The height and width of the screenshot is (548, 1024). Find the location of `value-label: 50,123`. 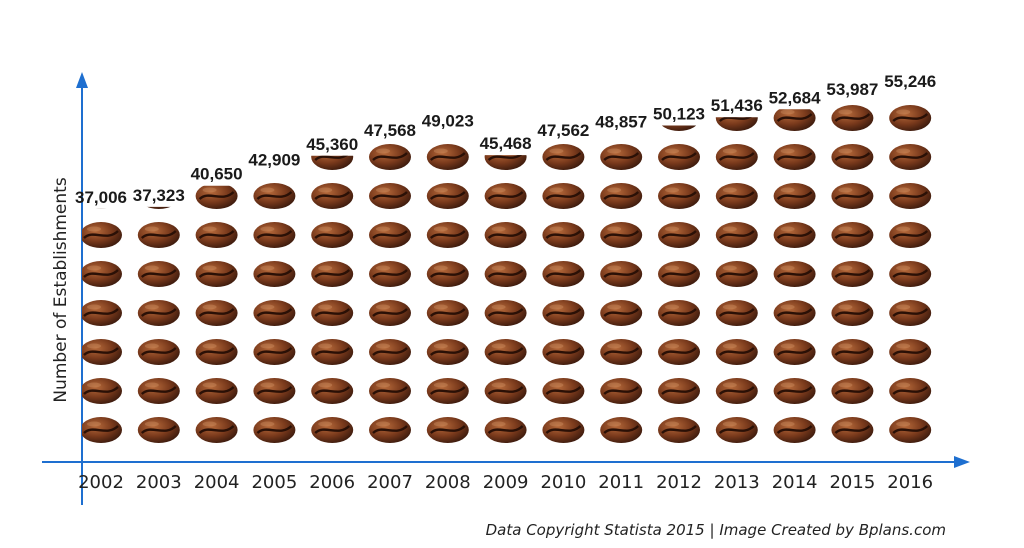

value-label: 50,123 is located at coordinates (679, 114).